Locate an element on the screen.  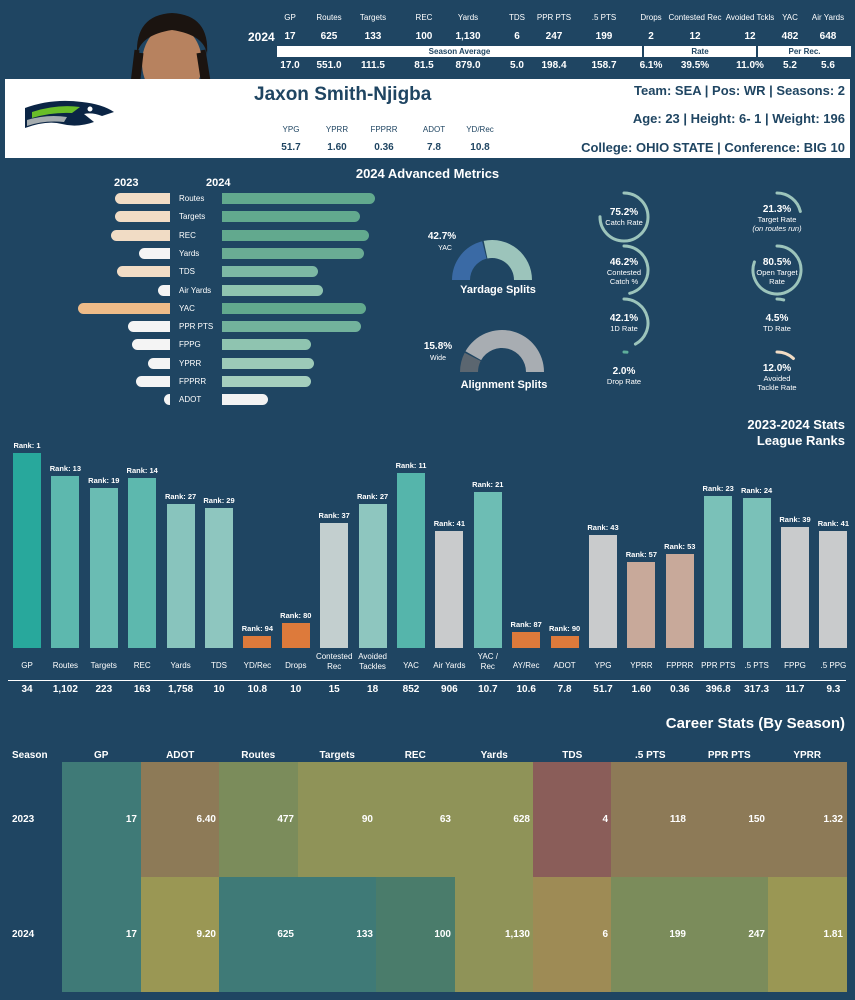
career-season: 2024 is located at coordinates (23, 934).